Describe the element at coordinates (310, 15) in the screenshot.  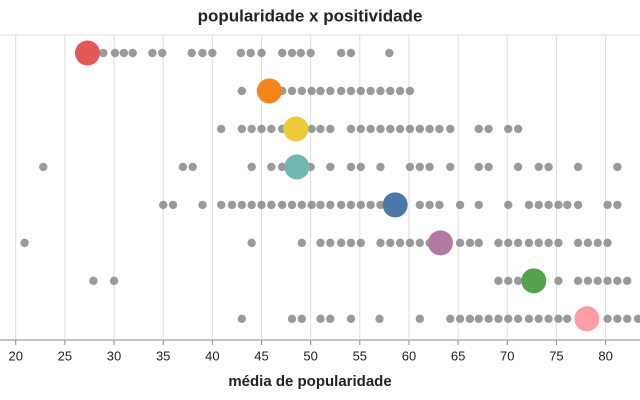
I see `chart-title: popularidade x positividade` at that location.